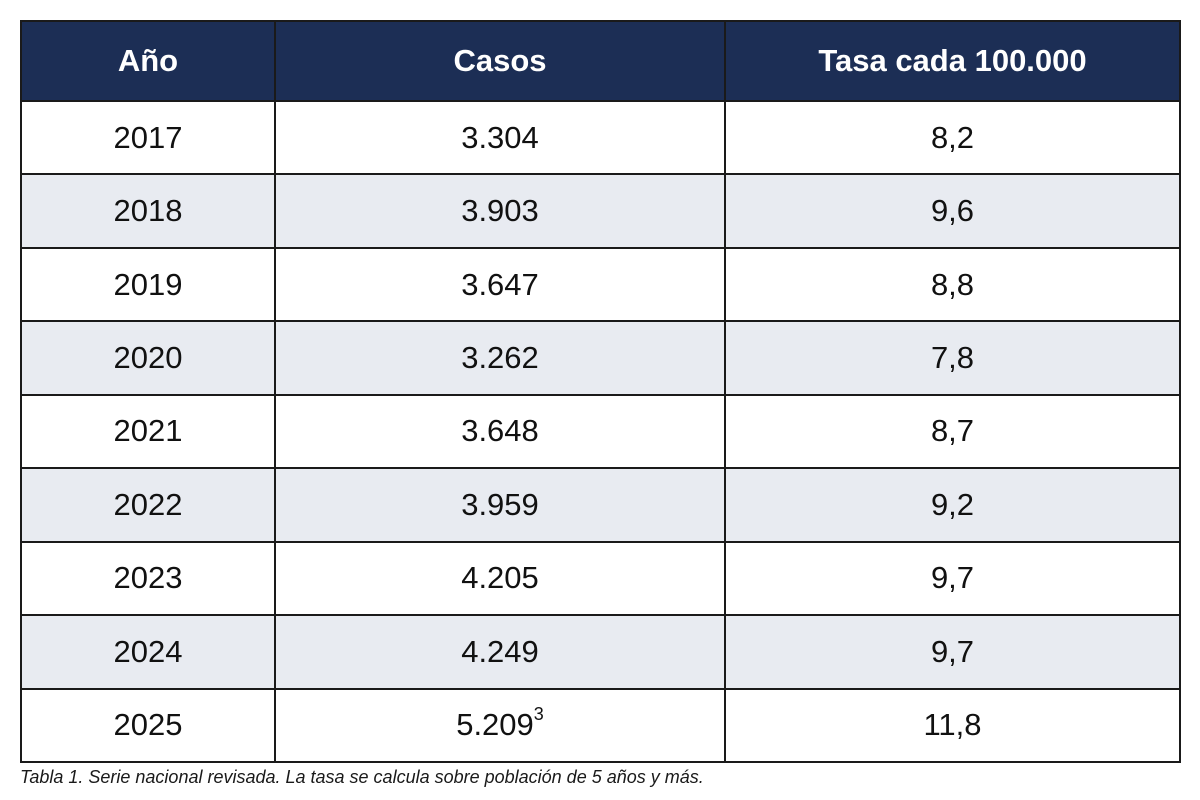 The height and width of the screenshot is (800, 1200). I want to click on cases-value: 3.304, so click(500, 137).